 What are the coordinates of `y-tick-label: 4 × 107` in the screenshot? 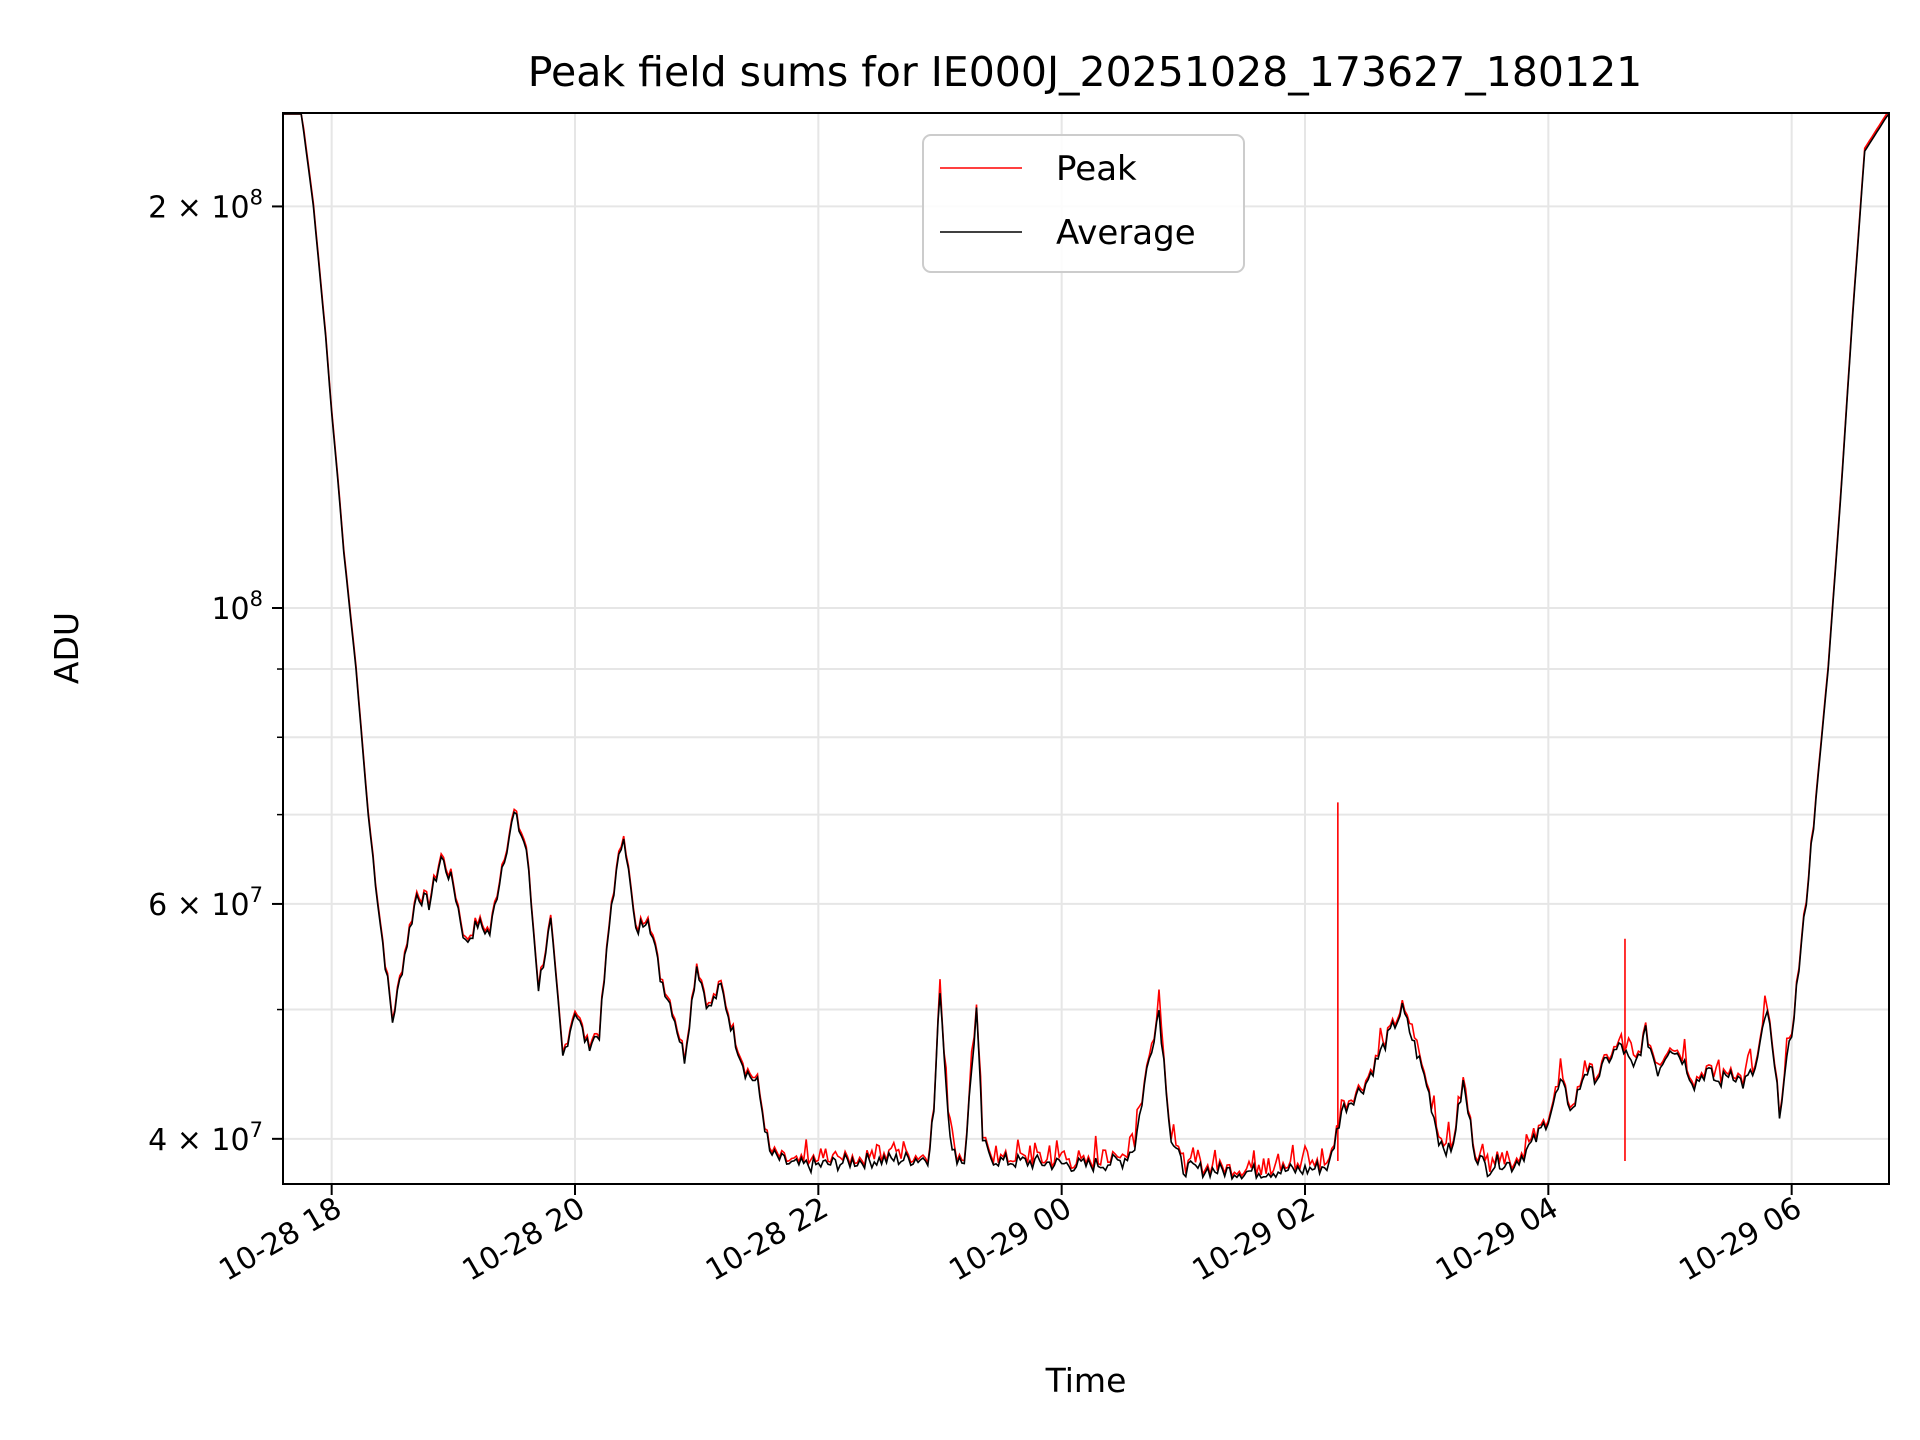 It's located at (205, 1138).